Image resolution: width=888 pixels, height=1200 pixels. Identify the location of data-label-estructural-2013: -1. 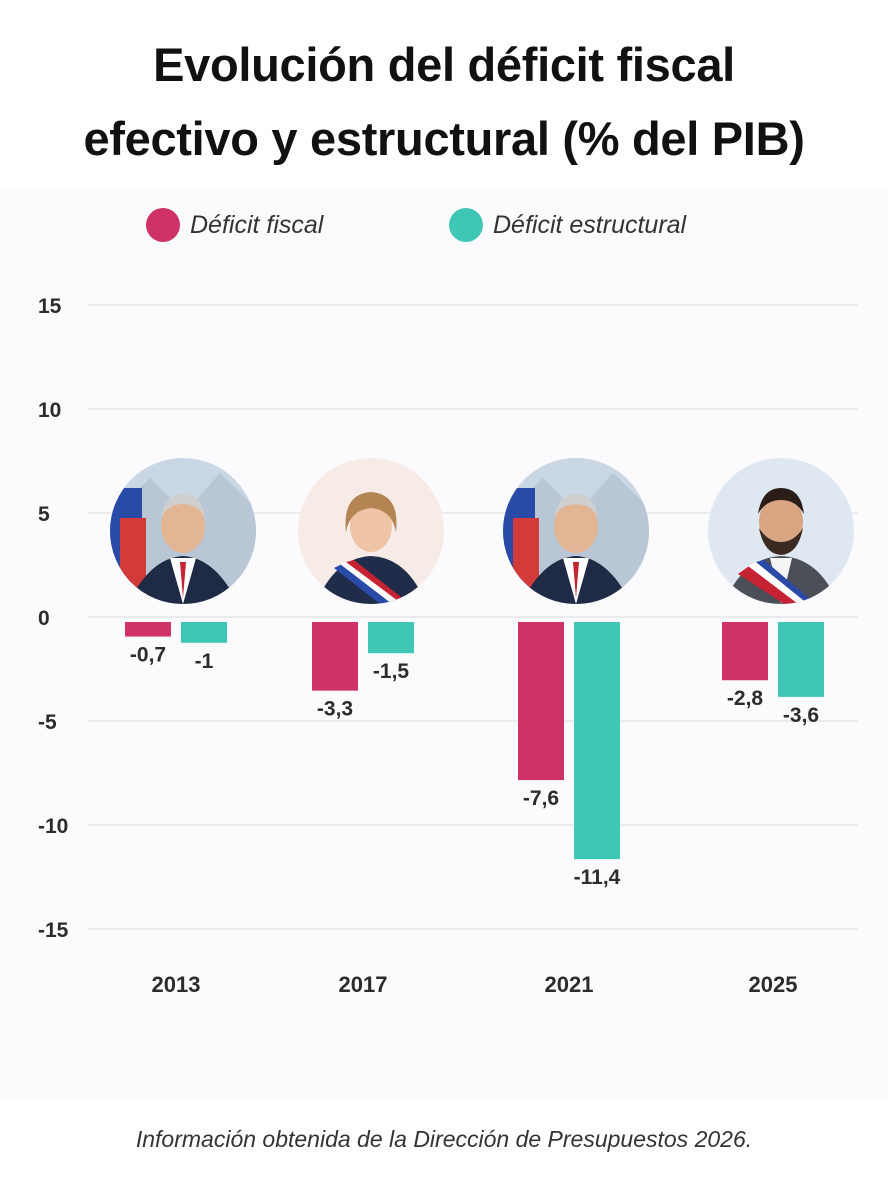
(204, 661).